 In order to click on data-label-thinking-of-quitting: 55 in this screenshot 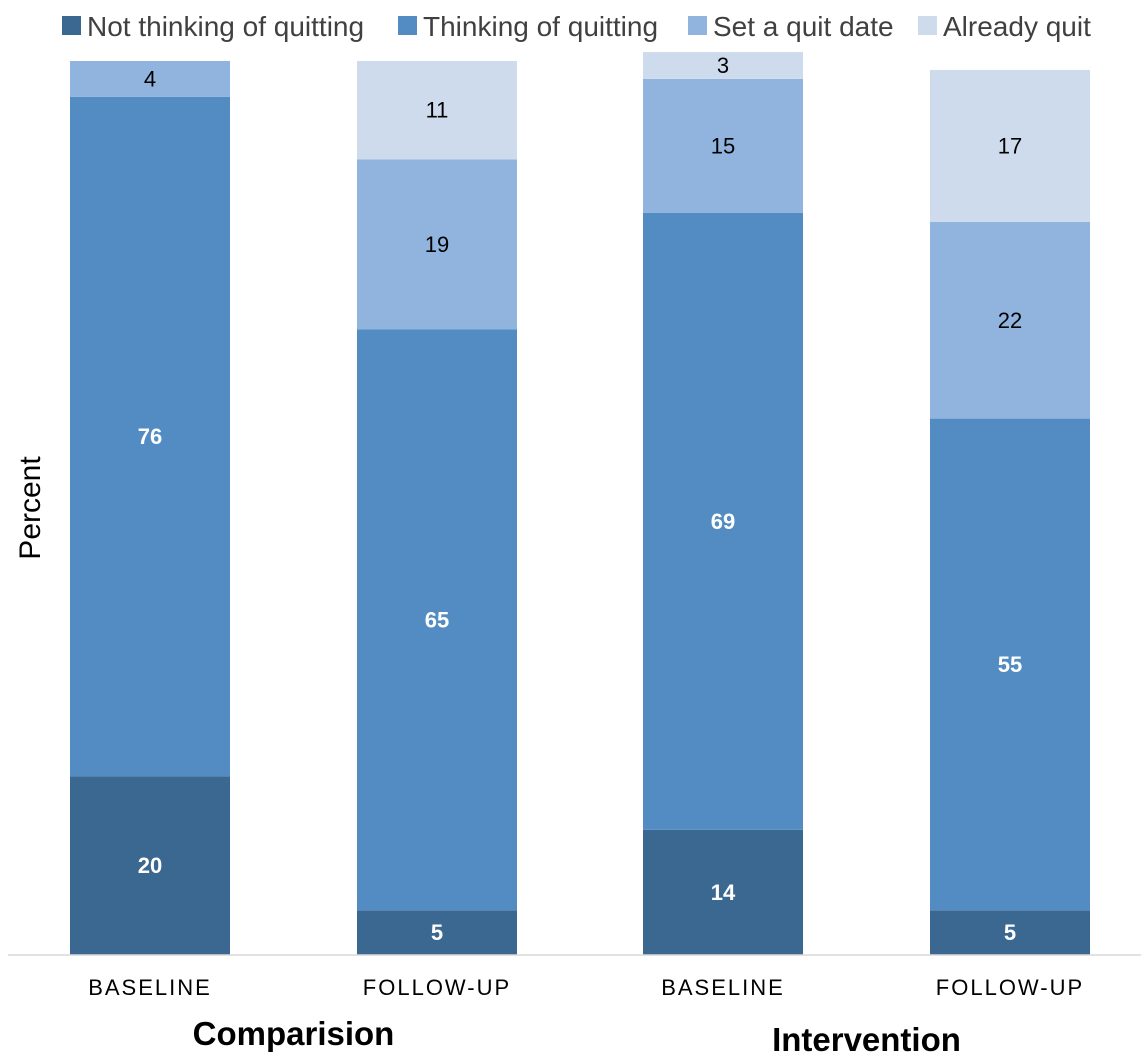, I will do `click(1010, 664)`.